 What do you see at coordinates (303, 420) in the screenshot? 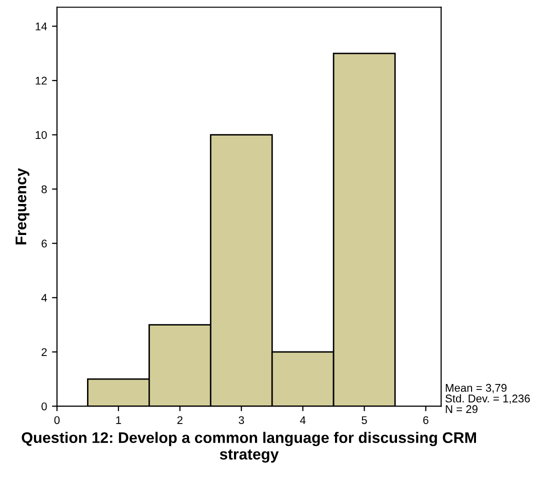
I see `x-tick-label: 4` at bounding box center [303, 420].